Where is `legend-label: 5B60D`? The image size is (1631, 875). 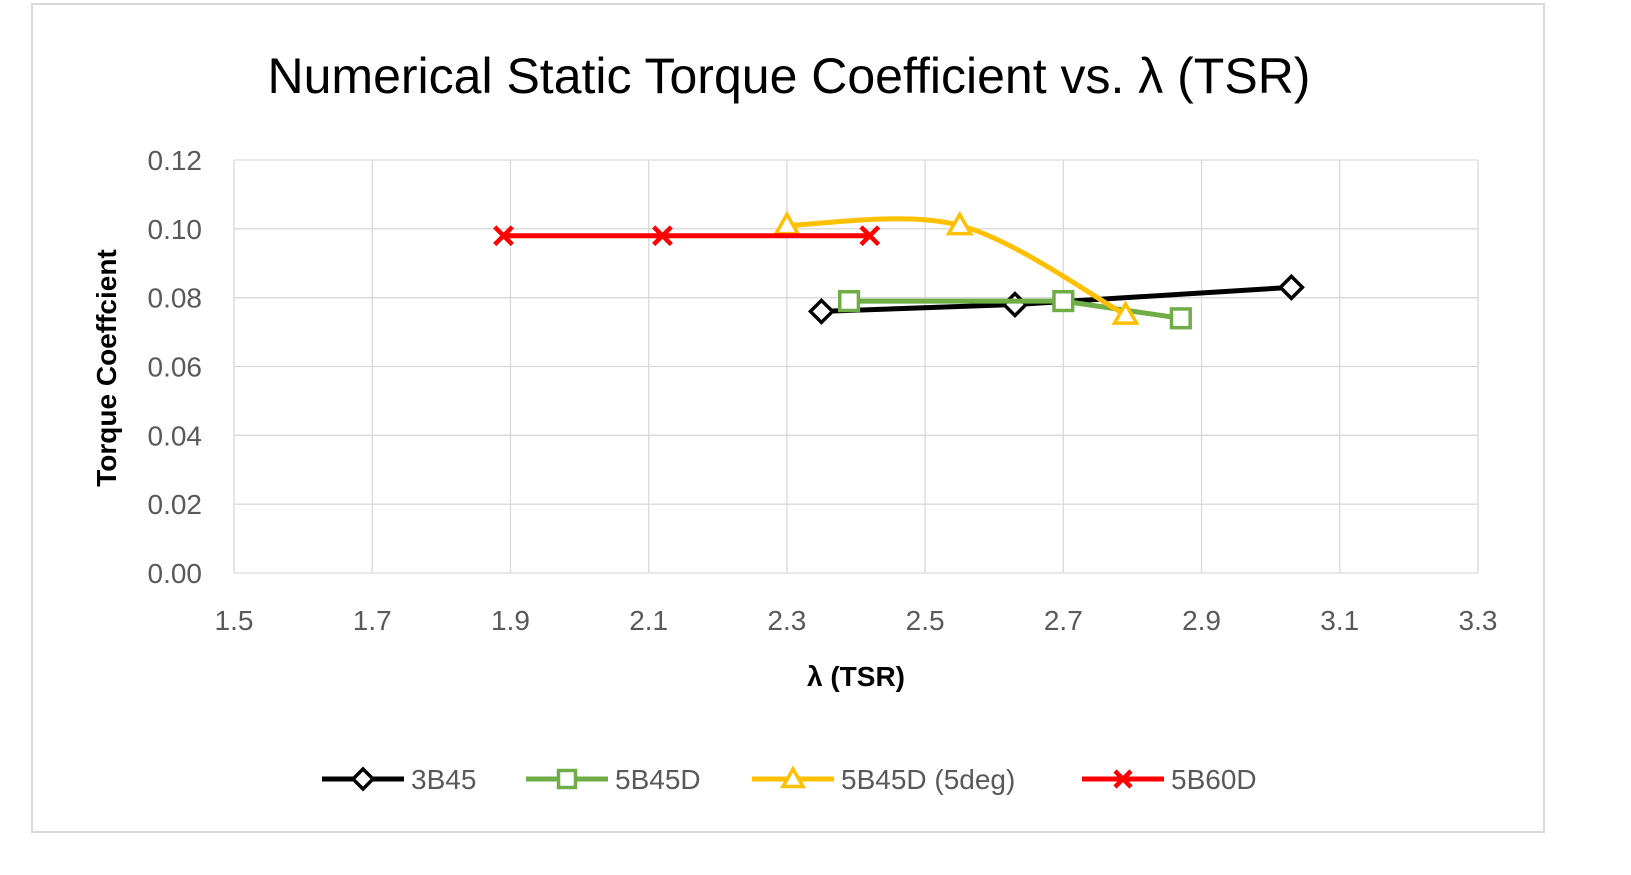
legend-label: 5B60D is located at coordinates (1214, 779).